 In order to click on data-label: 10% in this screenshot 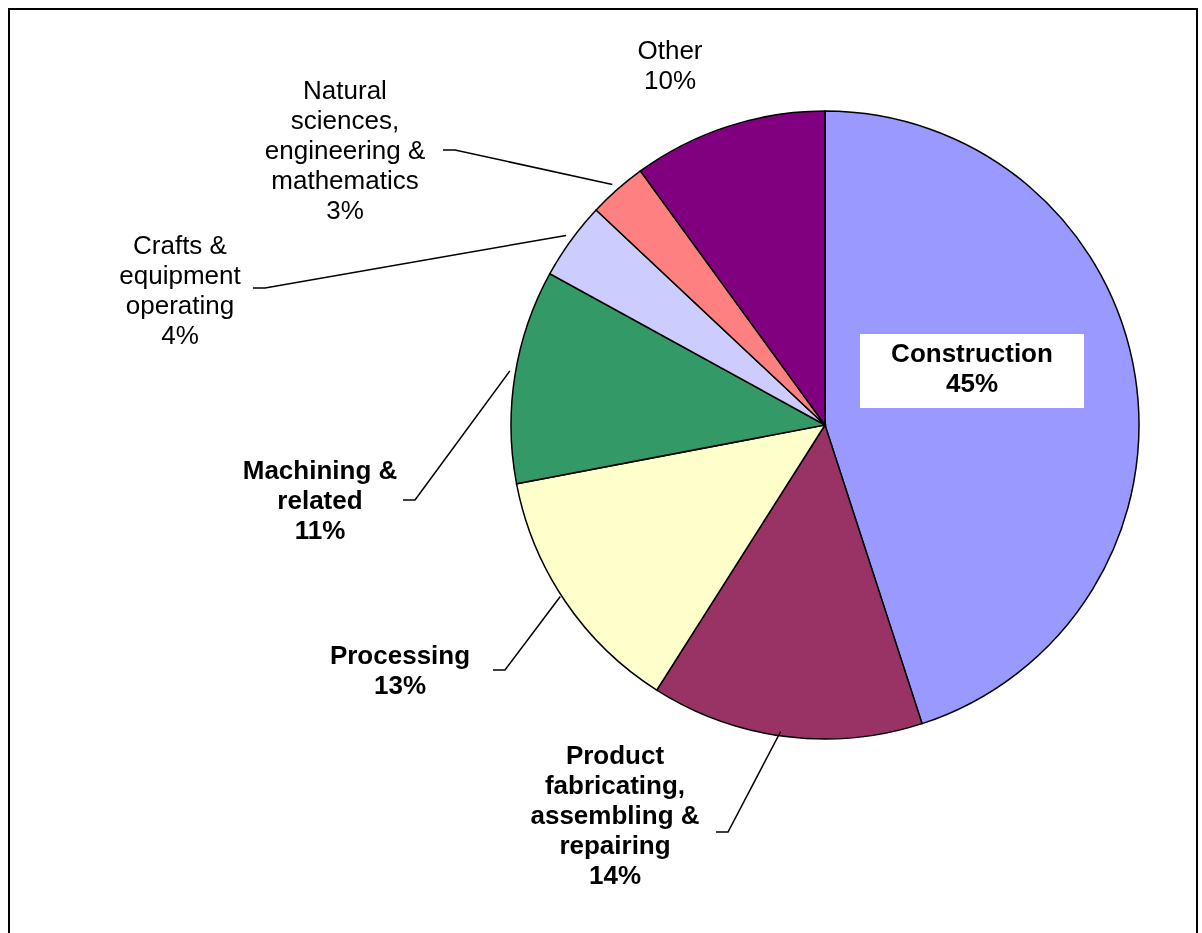, I will do `click(670, 80)`.